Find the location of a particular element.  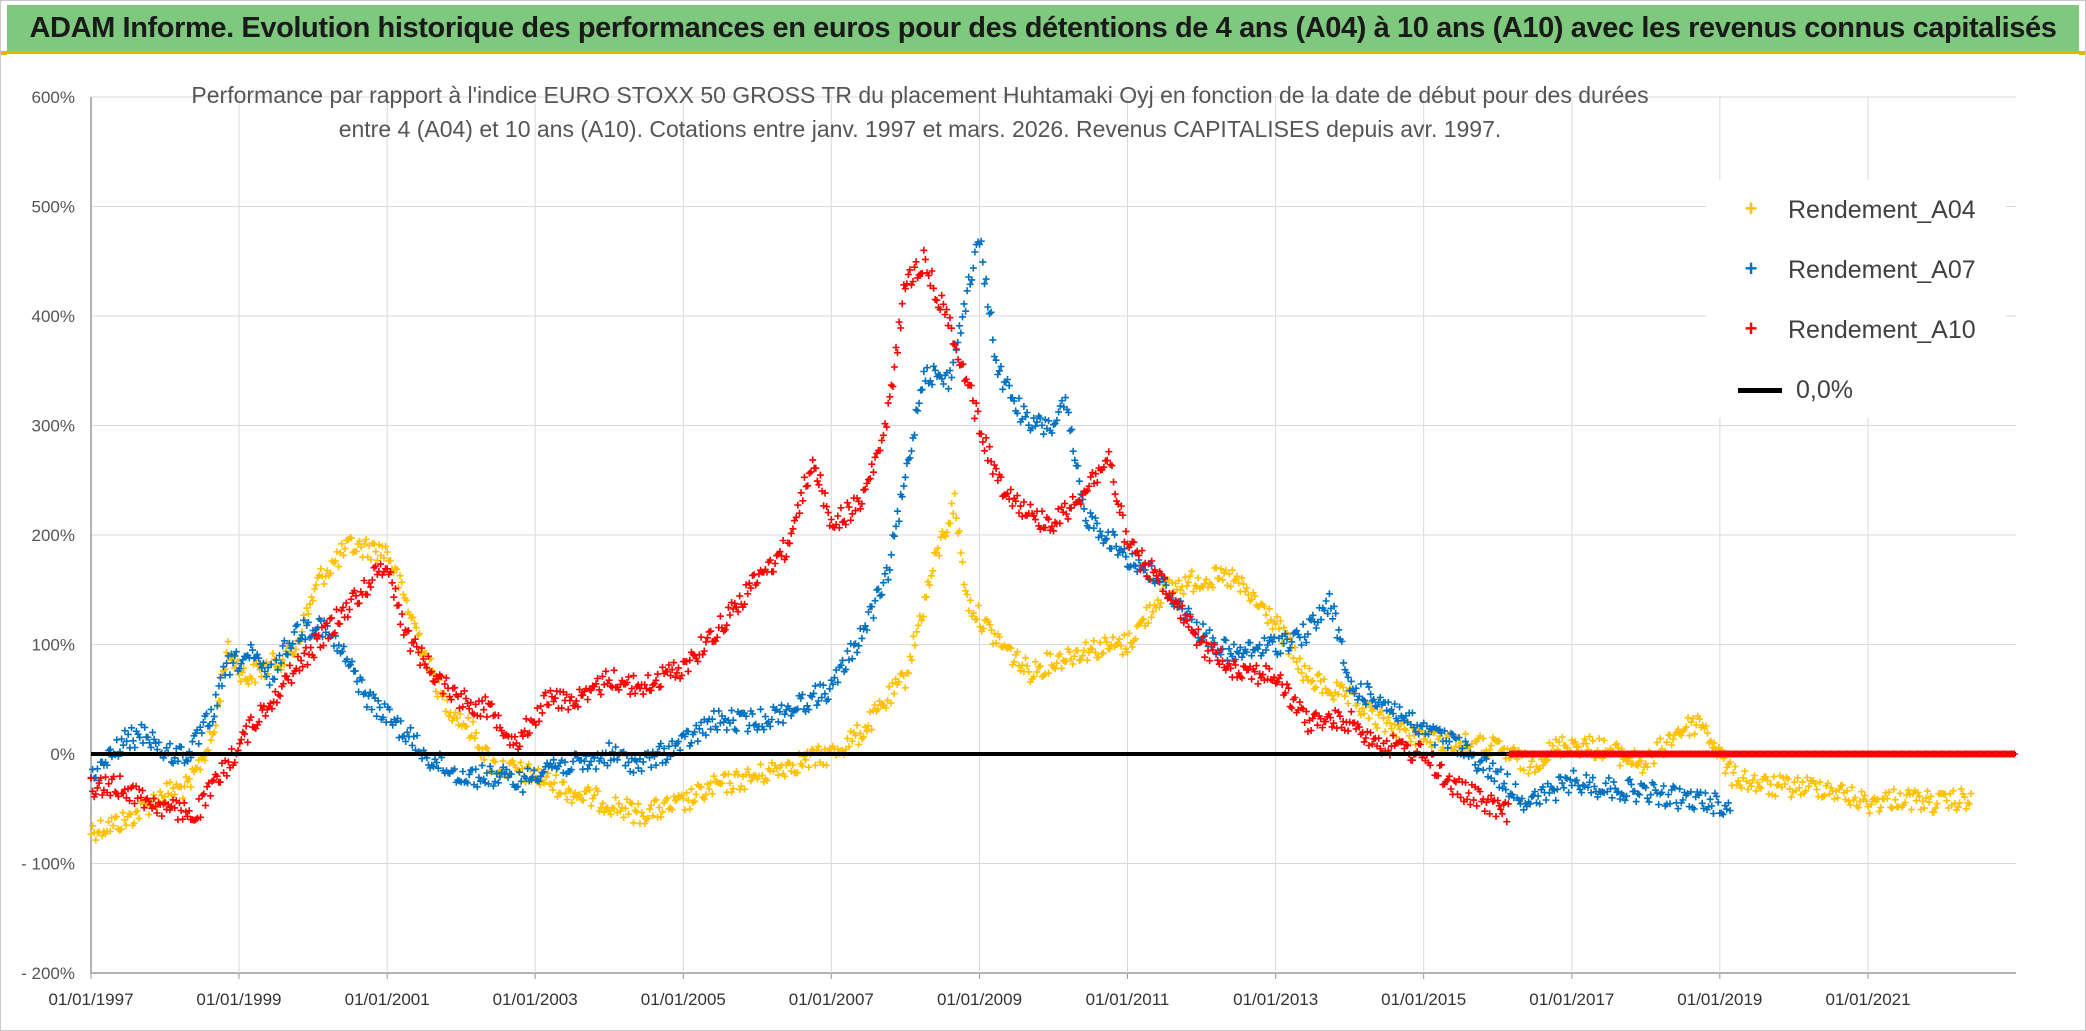

legend-label-zero: 0,0% is located at coordinates (1824, 390).